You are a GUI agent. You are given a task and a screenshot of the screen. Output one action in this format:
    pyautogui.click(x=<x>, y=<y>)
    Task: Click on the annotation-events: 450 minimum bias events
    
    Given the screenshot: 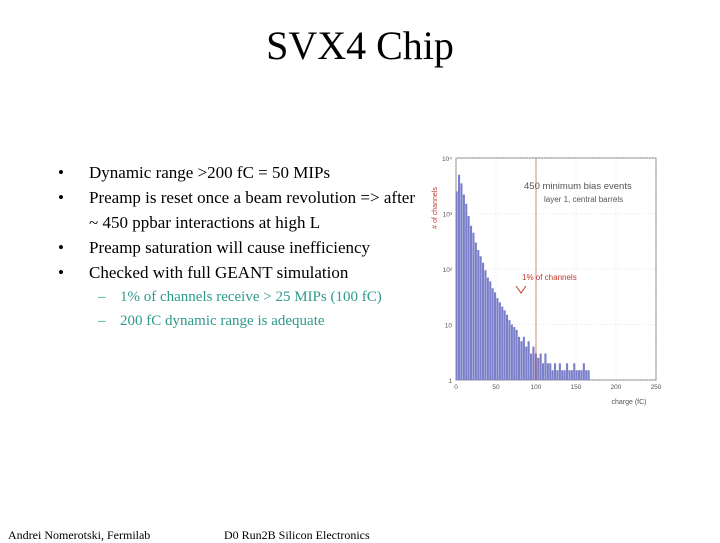 What is the action you would take?
    pyautogui.click(x=578, y=186)
    